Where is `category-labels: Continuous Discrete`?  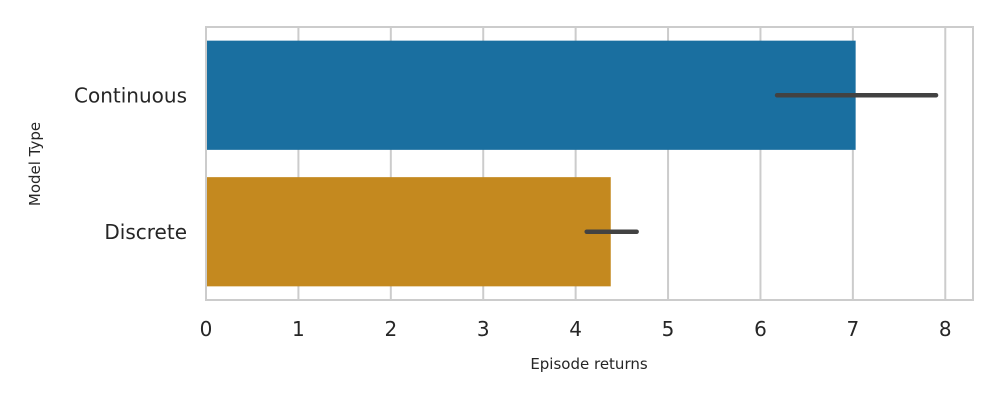 category-labels: Continuous Discrete is located at coordinates (130, 163).